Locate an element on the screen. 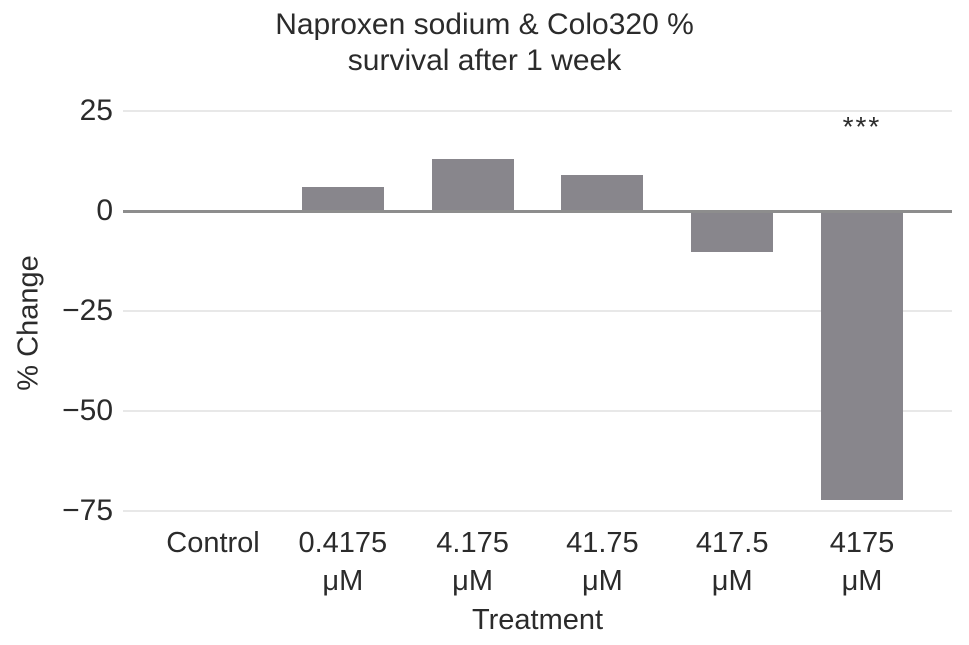 The image size is (969, 645). y-tick-label: 25 is located at coordinates (96, 110).